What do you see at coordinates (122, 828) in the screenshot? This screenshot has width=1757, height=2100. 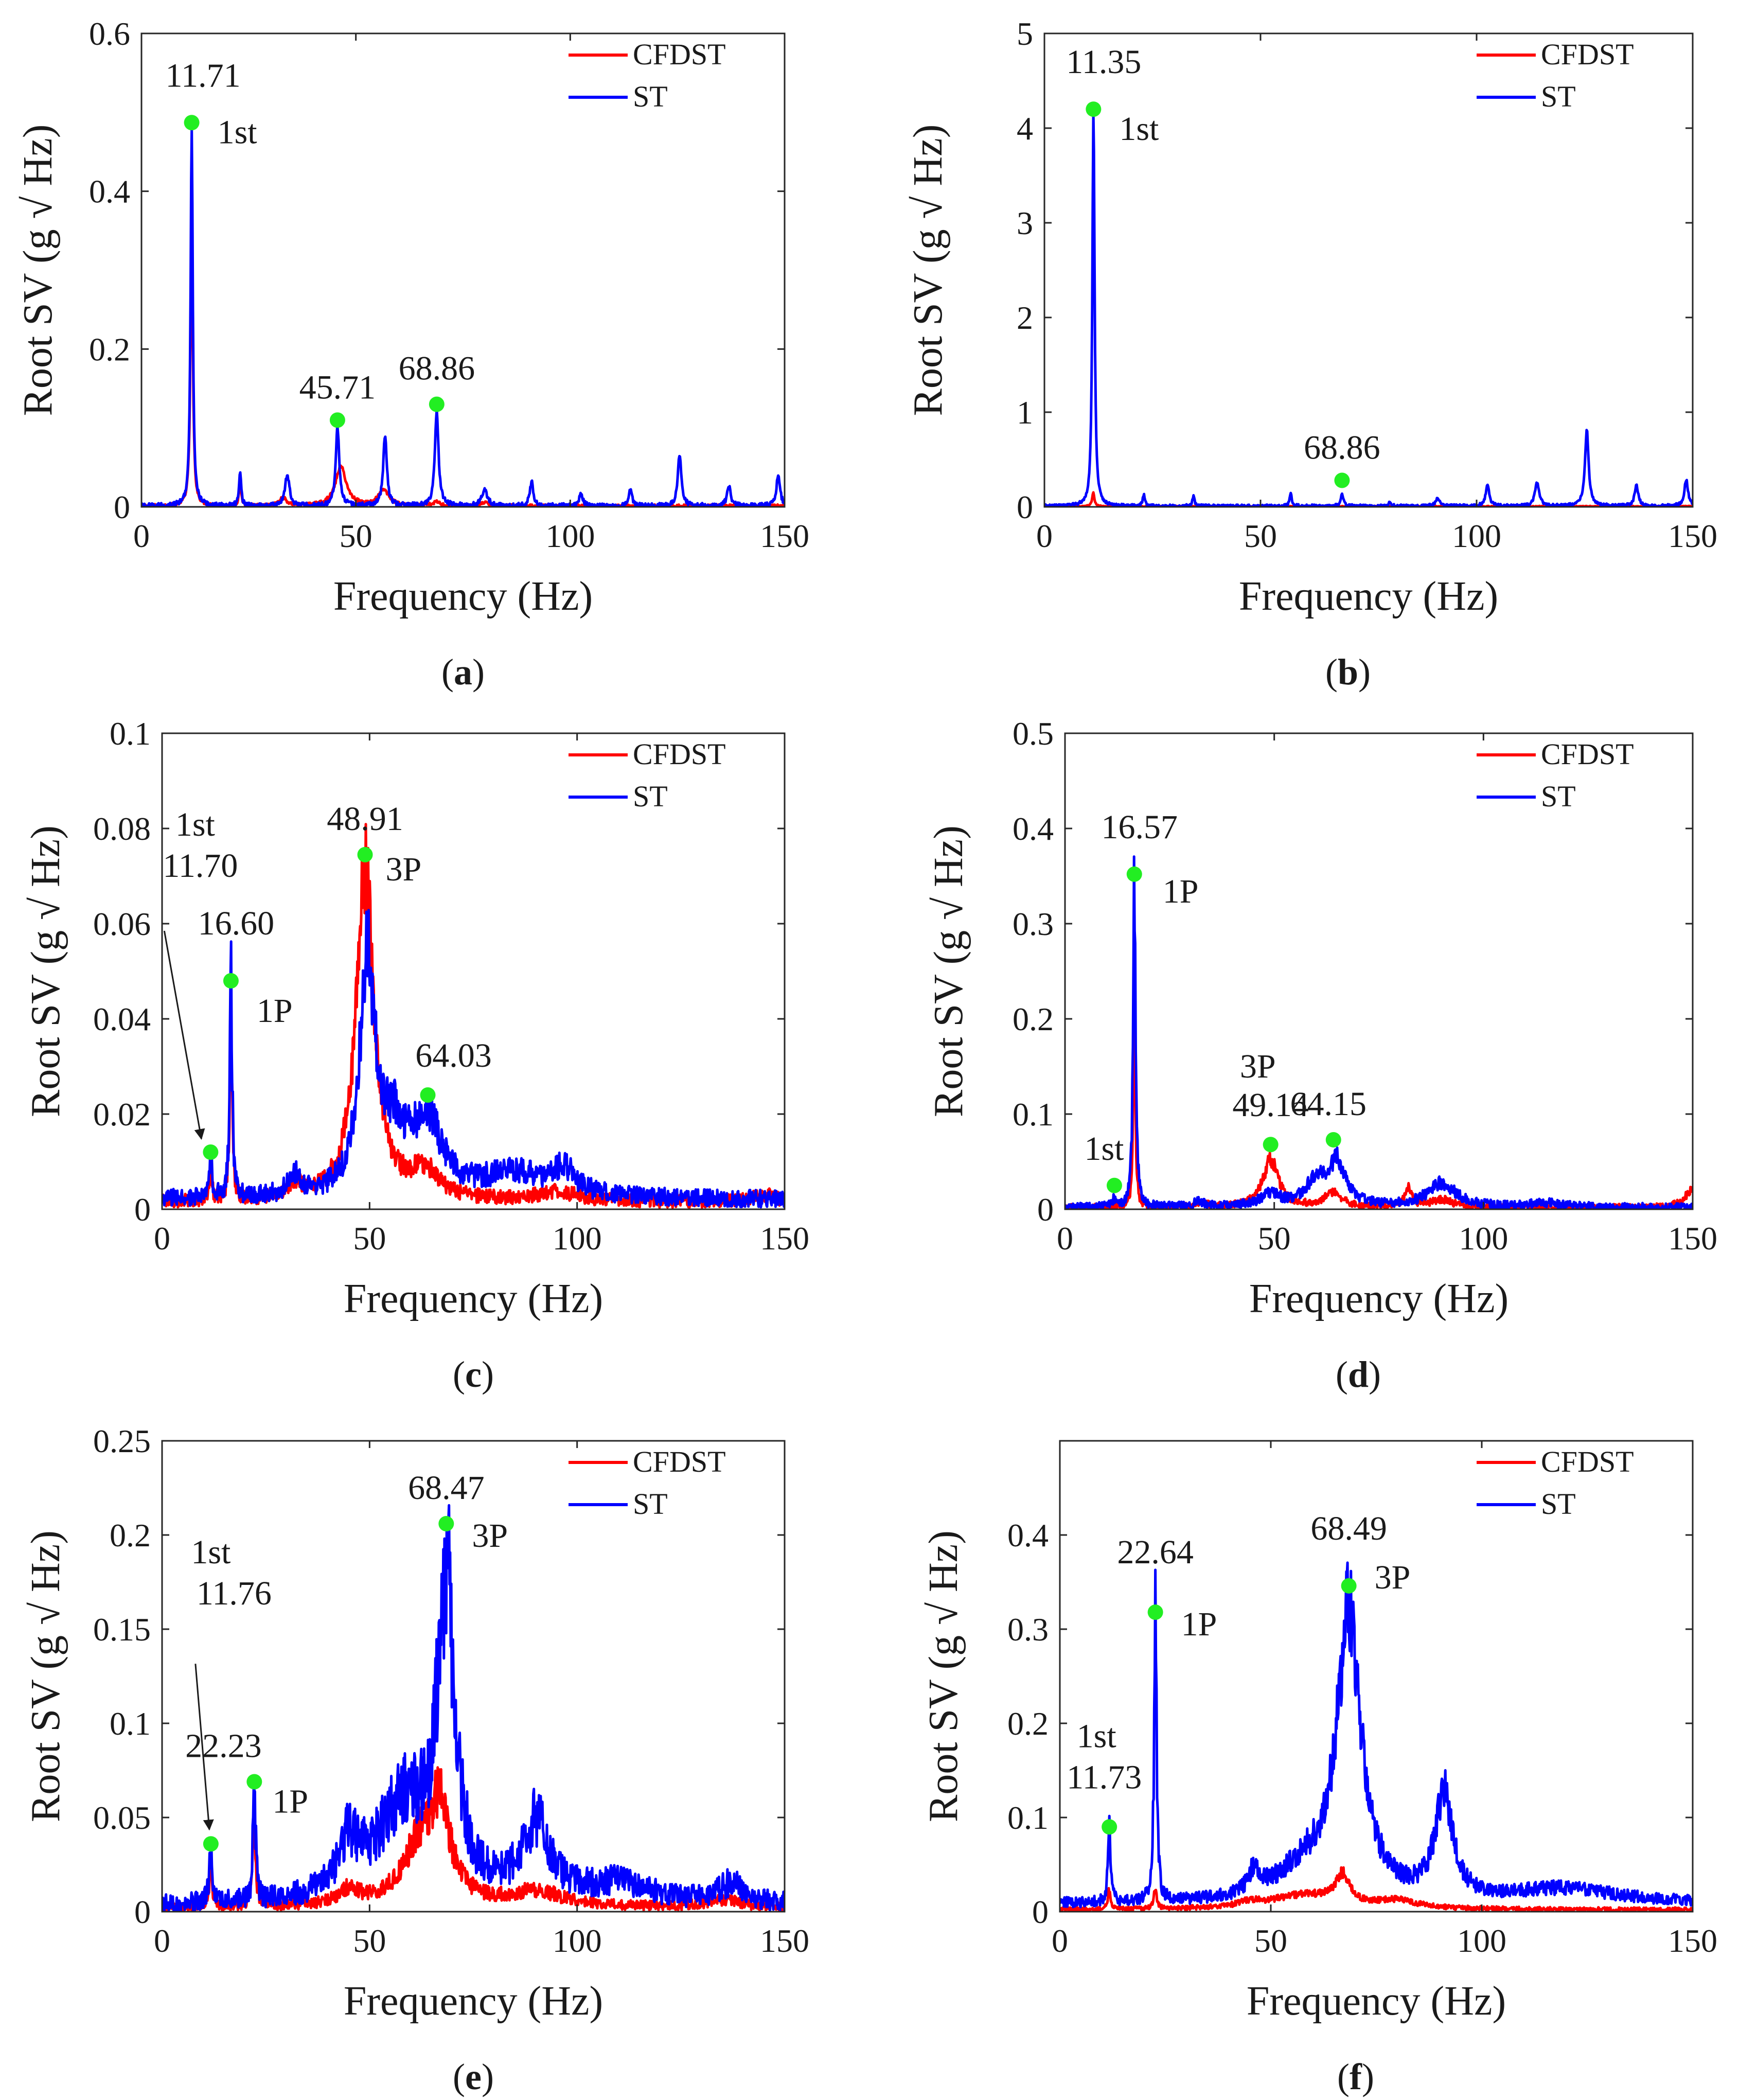 I see `y-tick-label: 0.08` at bounding box center [122, 828].